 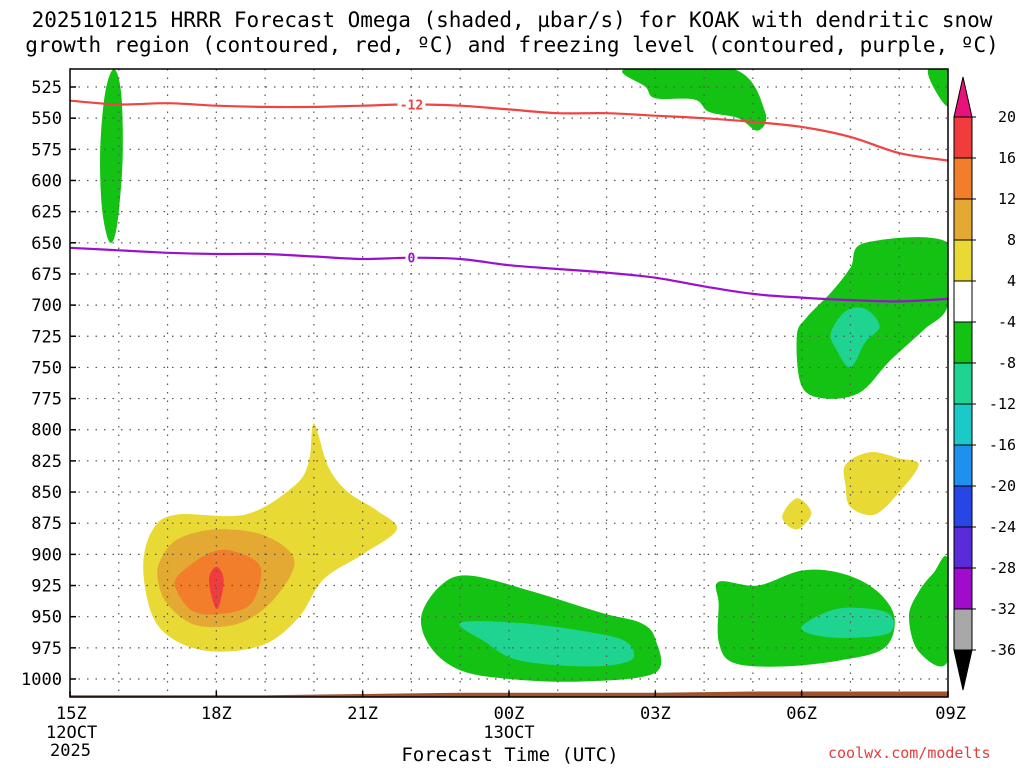 I want to click on y-tick-label: 725, so click(x=46, y=337).